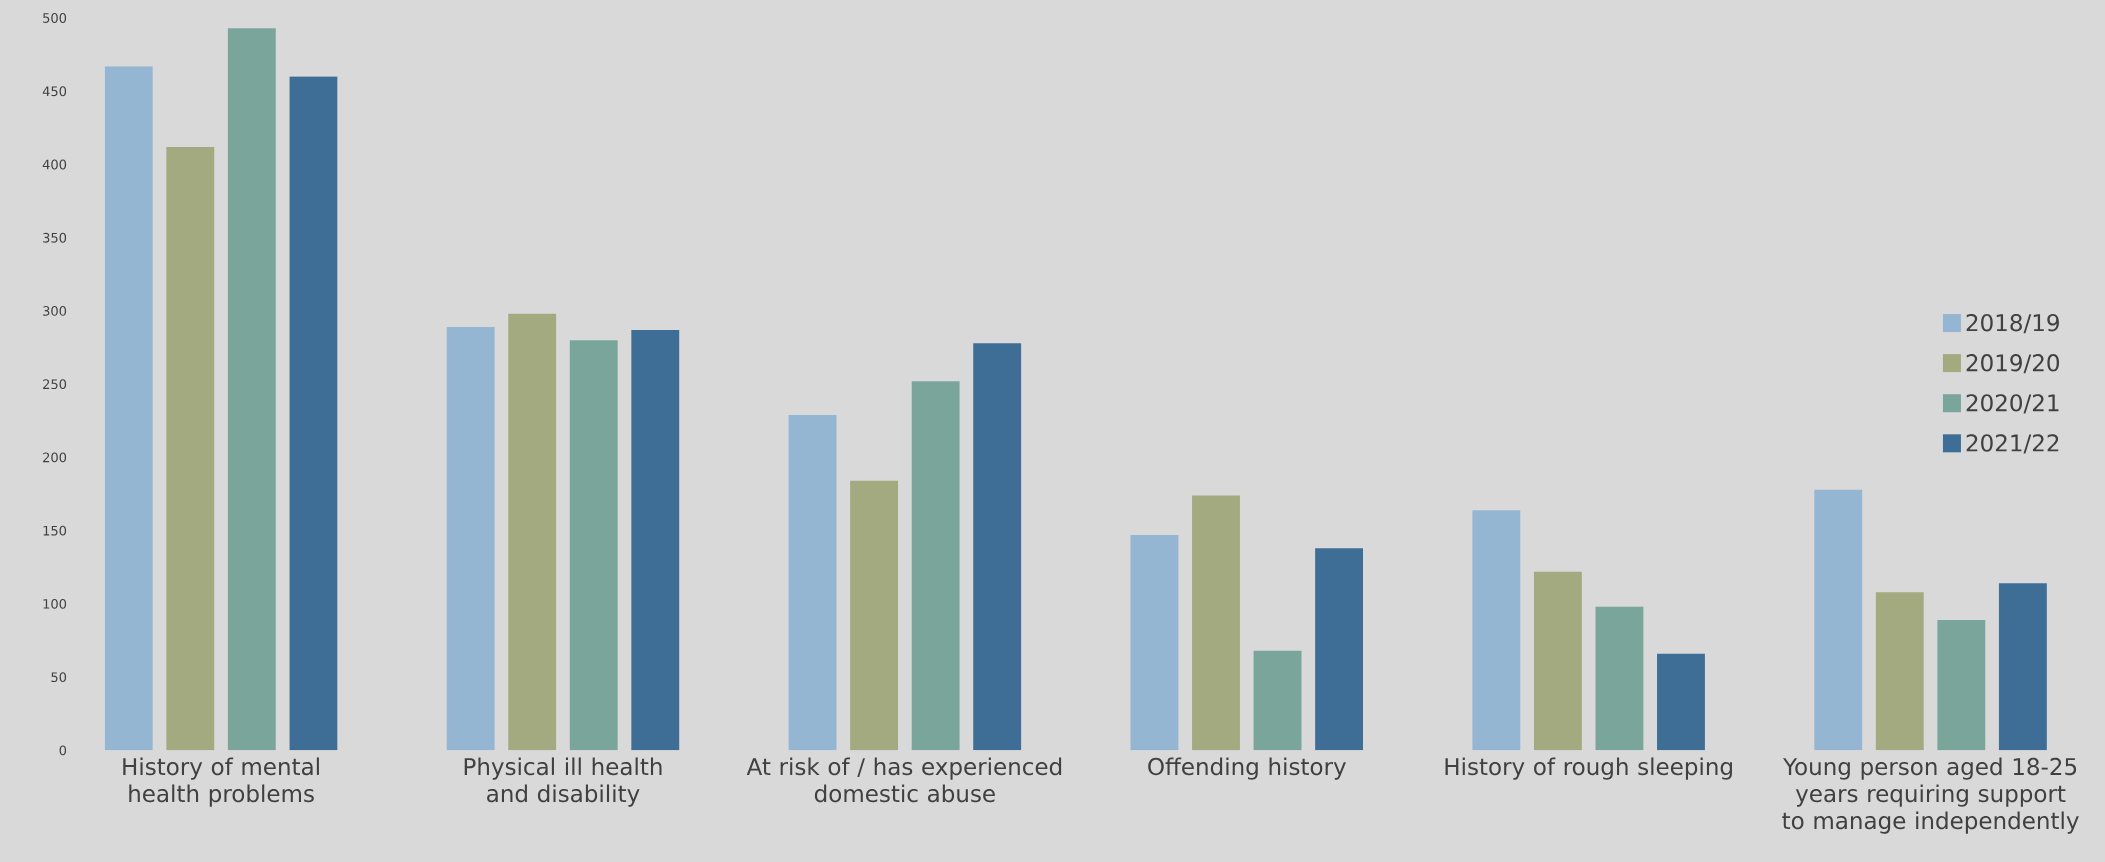  Describe the element at coordinates (55, 17) in the screenshot. I see `y-tick-label: 500` at that location.